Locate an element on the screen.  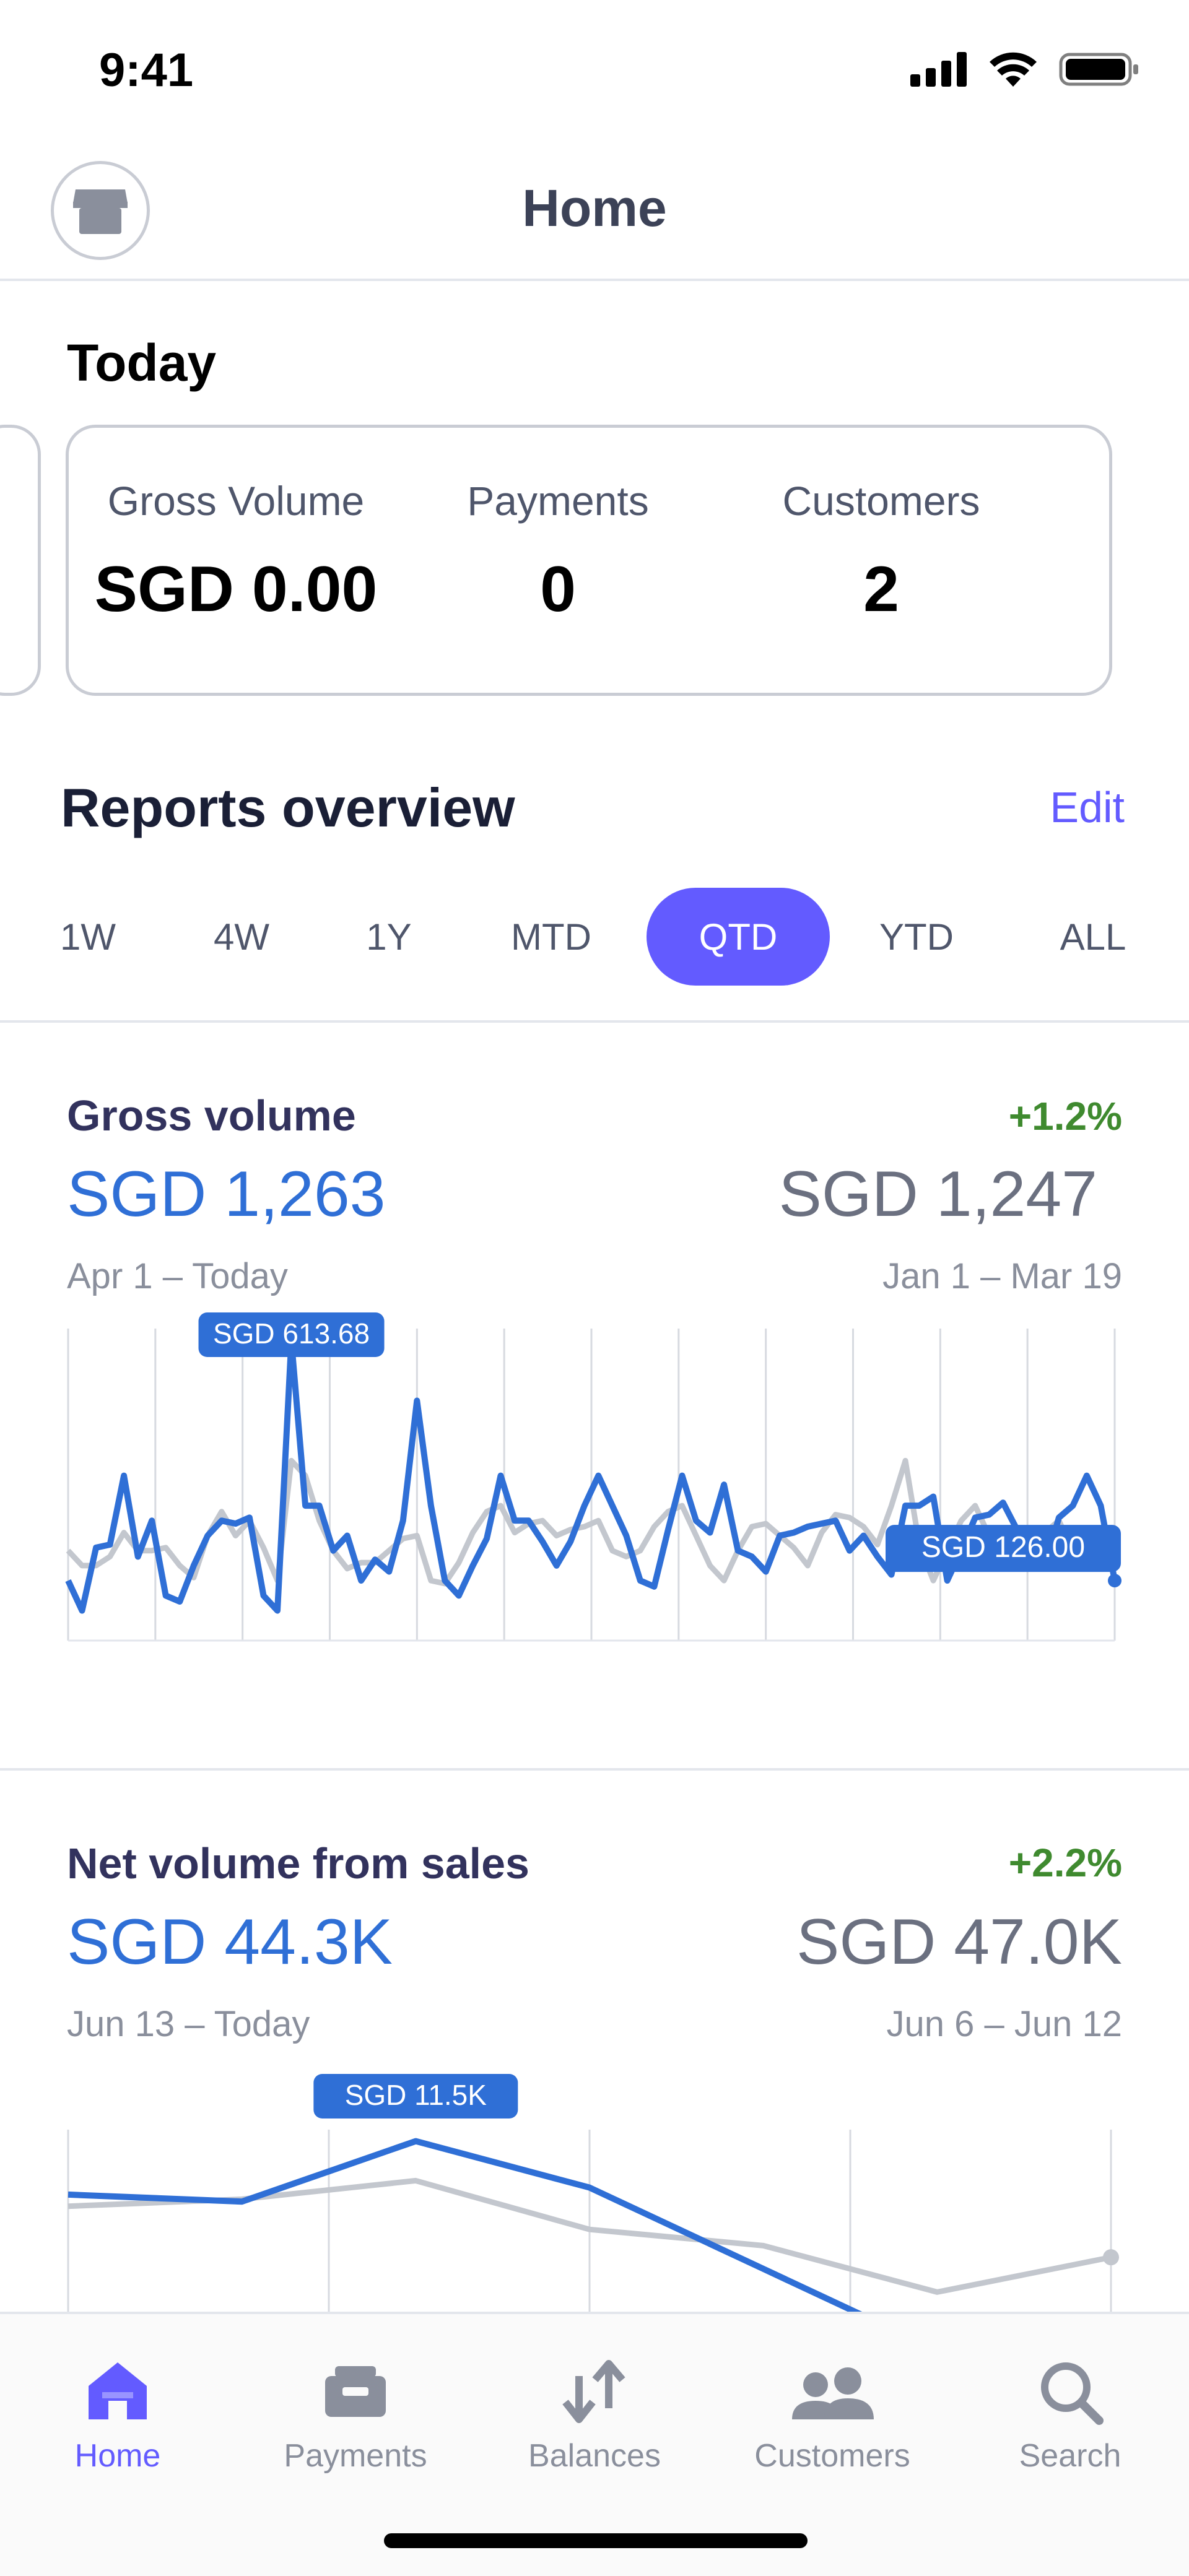
range-tab-qtd: QTD is located at coordinates (738, 937).